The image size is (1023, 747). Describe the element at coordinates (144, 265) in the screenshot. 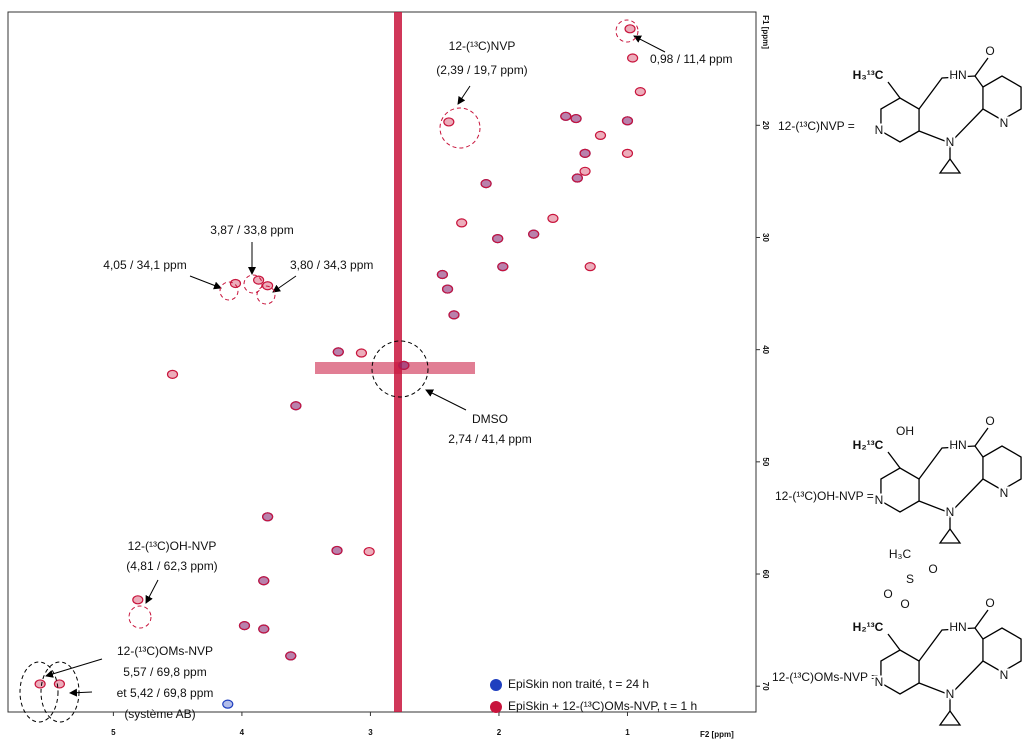

I see `annotation: 4,05 / 34,1 ppm` at that location.